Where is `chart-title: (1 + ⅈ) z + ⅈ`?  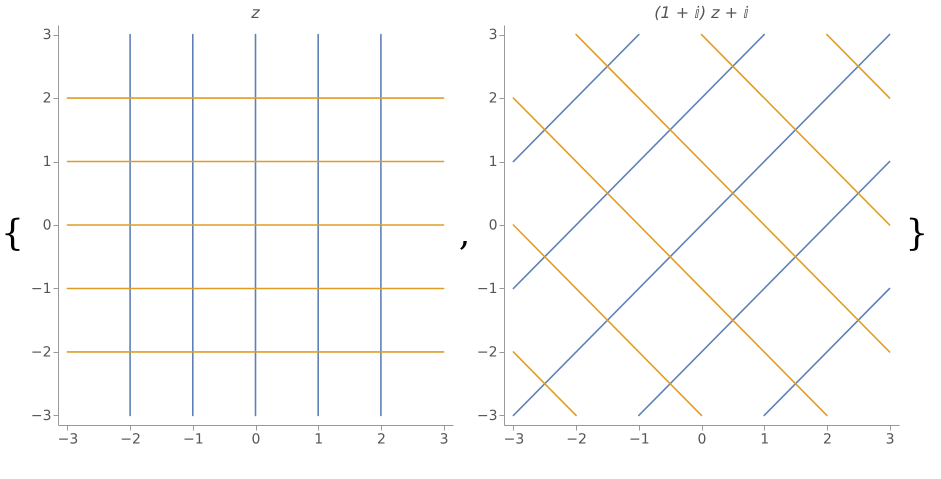 chart-title: (1 + ⅈ) z + ⅈ is located at coordinates (702, 12).